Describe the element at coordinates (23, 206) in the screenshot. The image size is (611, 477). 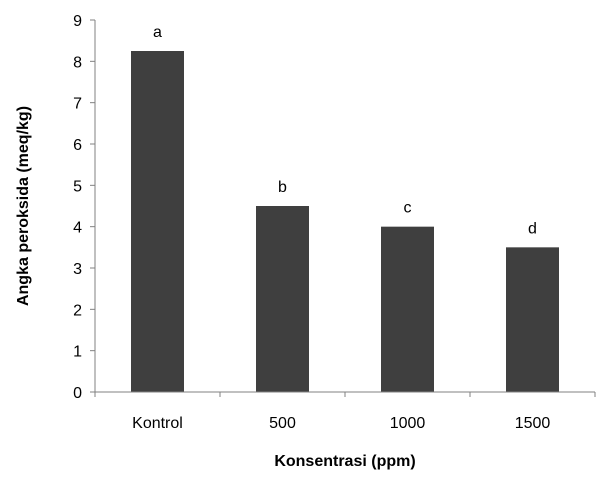
I see `y-axis-title: Angka peroksida (meq/kg)` at that location.